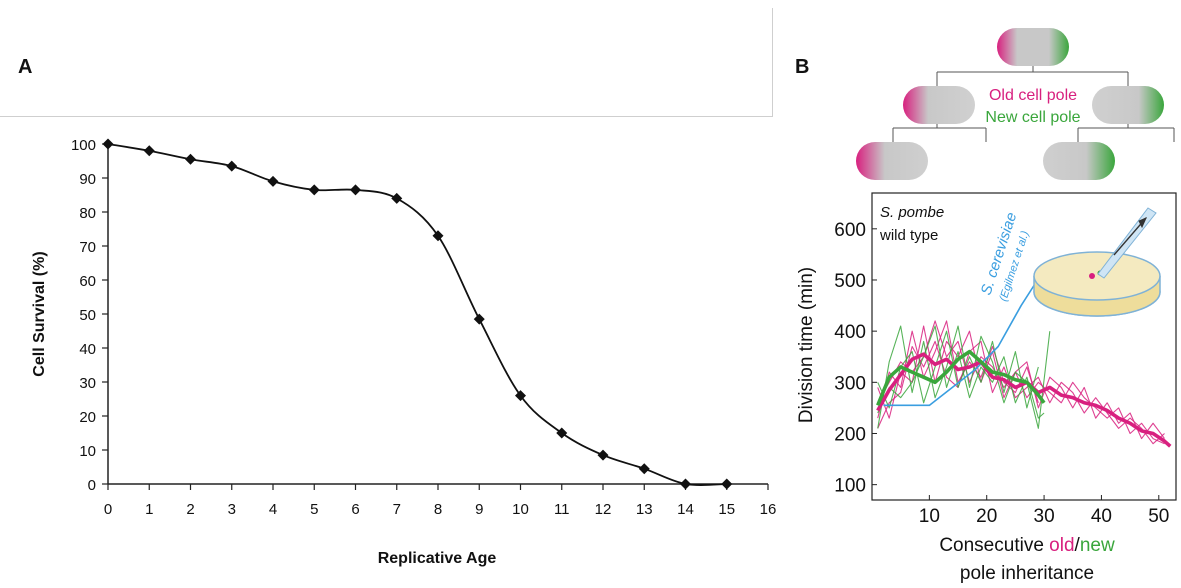 This screenshot has height=588, width=1181. Describe the element at coordinates (87, 383) in the screenshot. I see `survival-y-tick-label-3: 30` at that location.